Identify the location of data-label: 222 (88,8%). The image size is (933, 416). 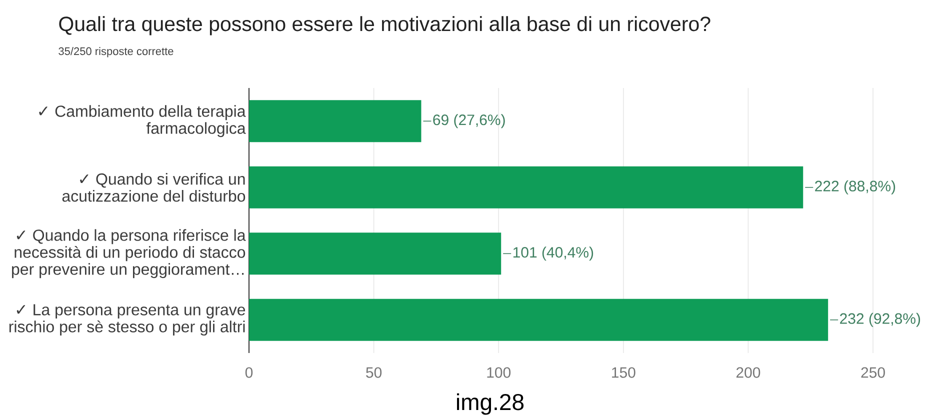
(855, 187).